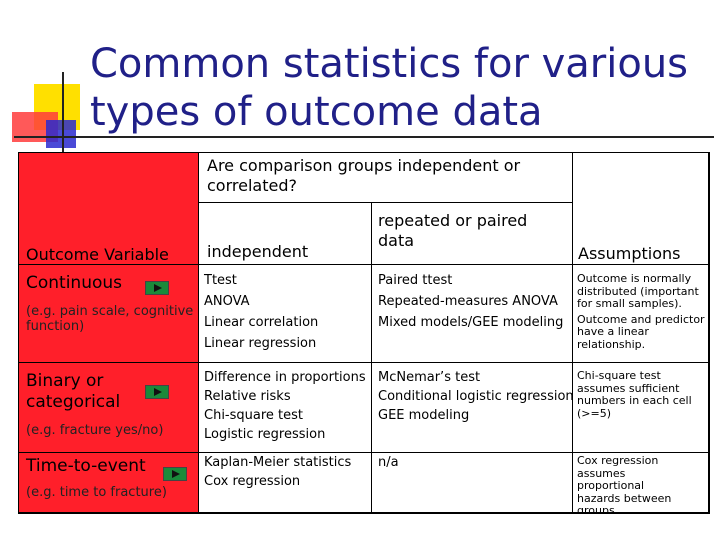  Describe the element at coordinates (364, 137) in the screenshot. I see `decor-horizontal-line` at that location.